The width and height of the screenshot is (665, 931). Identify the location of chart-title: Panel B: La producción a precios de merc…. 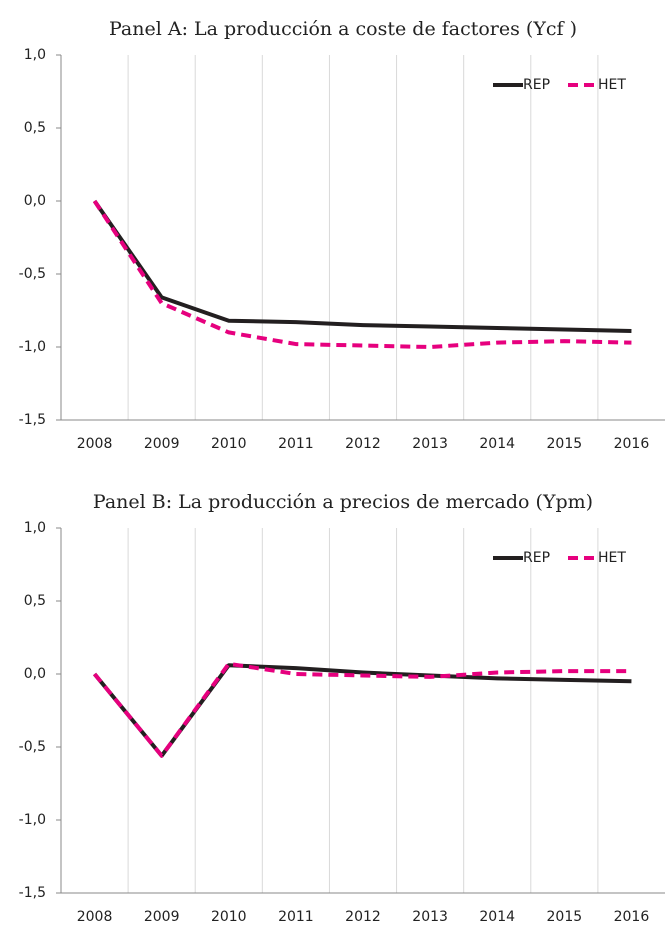
(343, 502).